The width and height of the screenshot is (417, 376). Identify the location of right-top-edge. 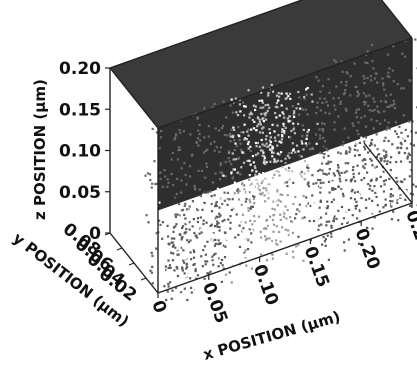
(396, 19).